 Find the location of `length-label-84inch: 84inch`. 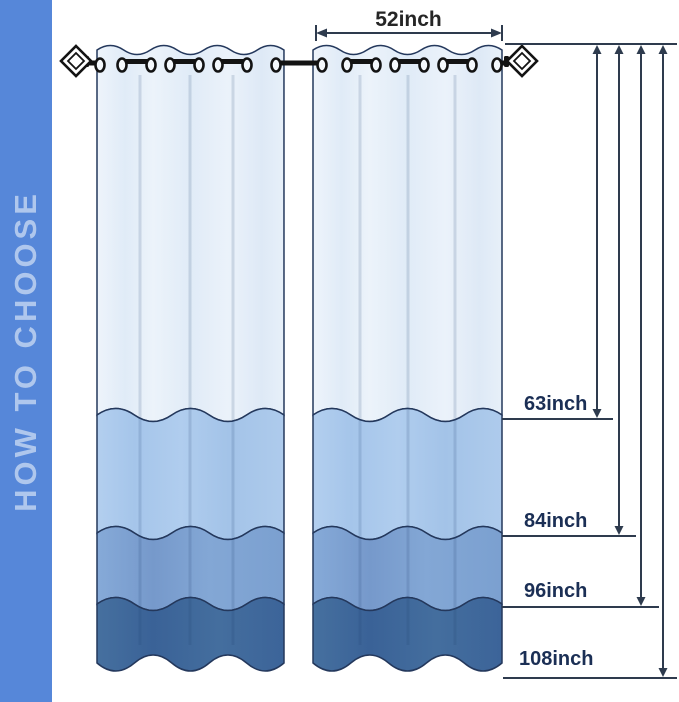

length-label-84inch: 84inch is located at coordinates (556, 521).